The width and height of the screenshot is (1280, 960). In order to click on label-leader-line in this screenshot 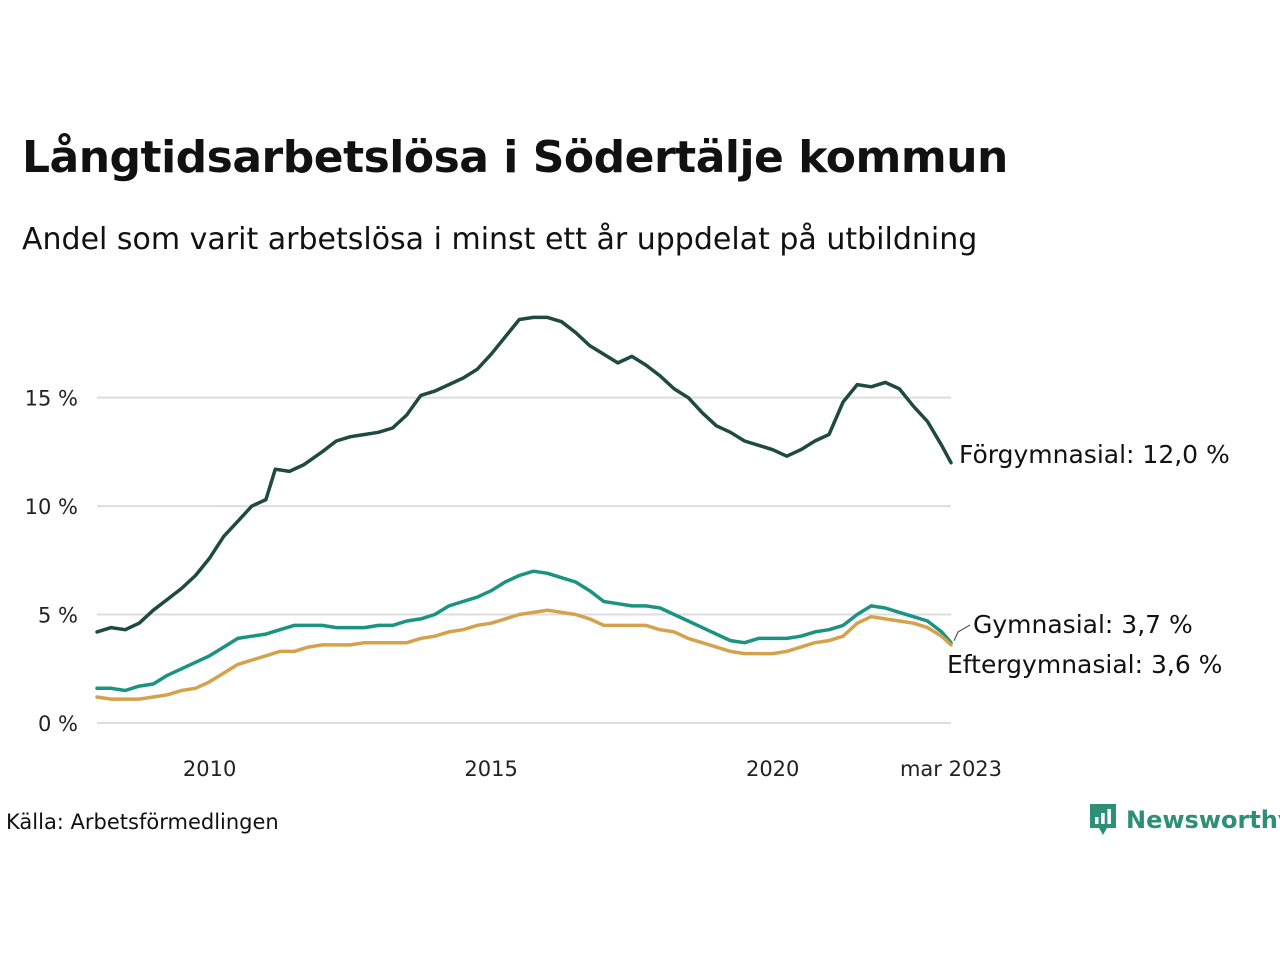, I will do `click(962, 632)`.